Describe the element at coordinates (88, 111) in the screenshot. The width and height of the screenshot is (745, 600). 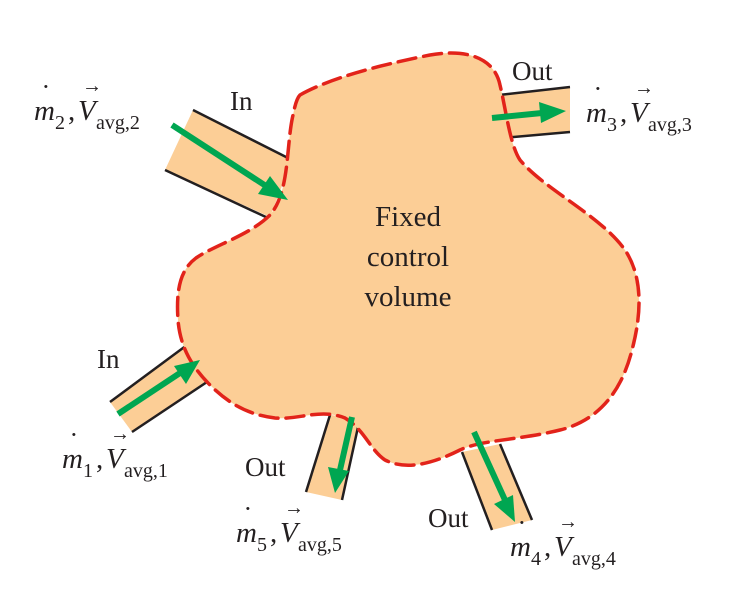
I see `velocity-2: V` at that location.